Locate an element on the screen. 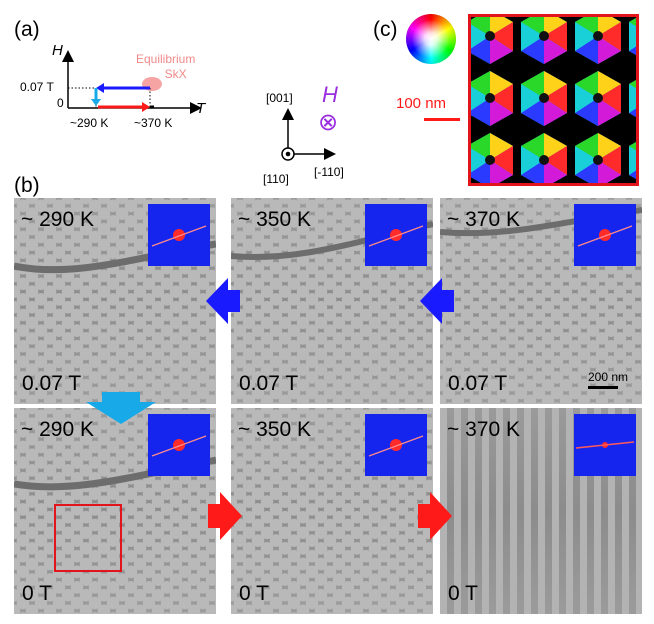 This screenshot has height=624, width=654. color-wheel-icon is located at coordinates (431, 39).